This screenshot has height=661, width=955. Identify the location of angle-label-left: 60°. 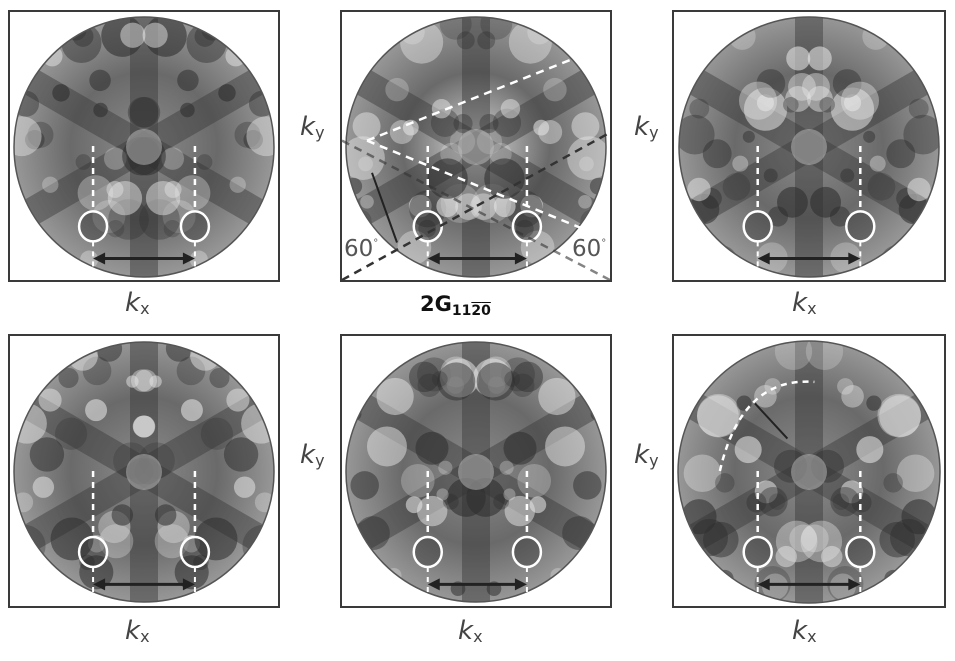
(361, 249).